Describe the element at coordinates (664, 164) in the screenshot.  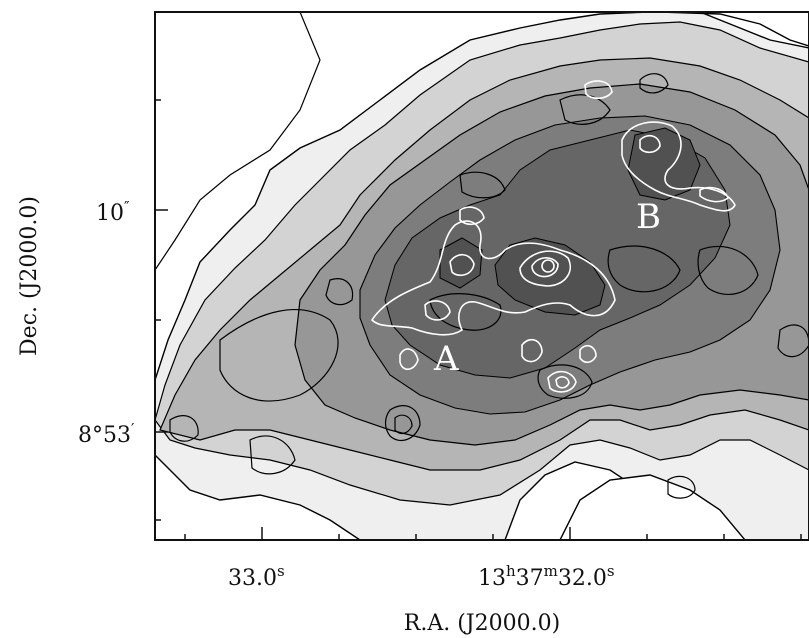
I see `emission-level-7-core-b` at that location.